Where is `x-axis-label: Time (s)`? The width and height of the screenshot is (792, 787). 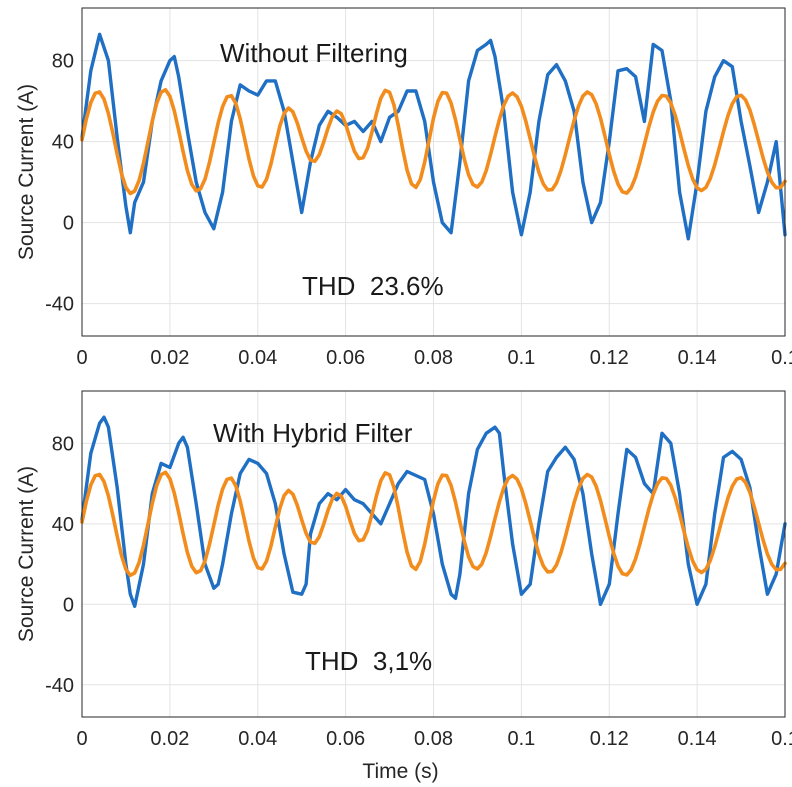 x-axis-label: Time (s) is located at coordinates (400, 771).